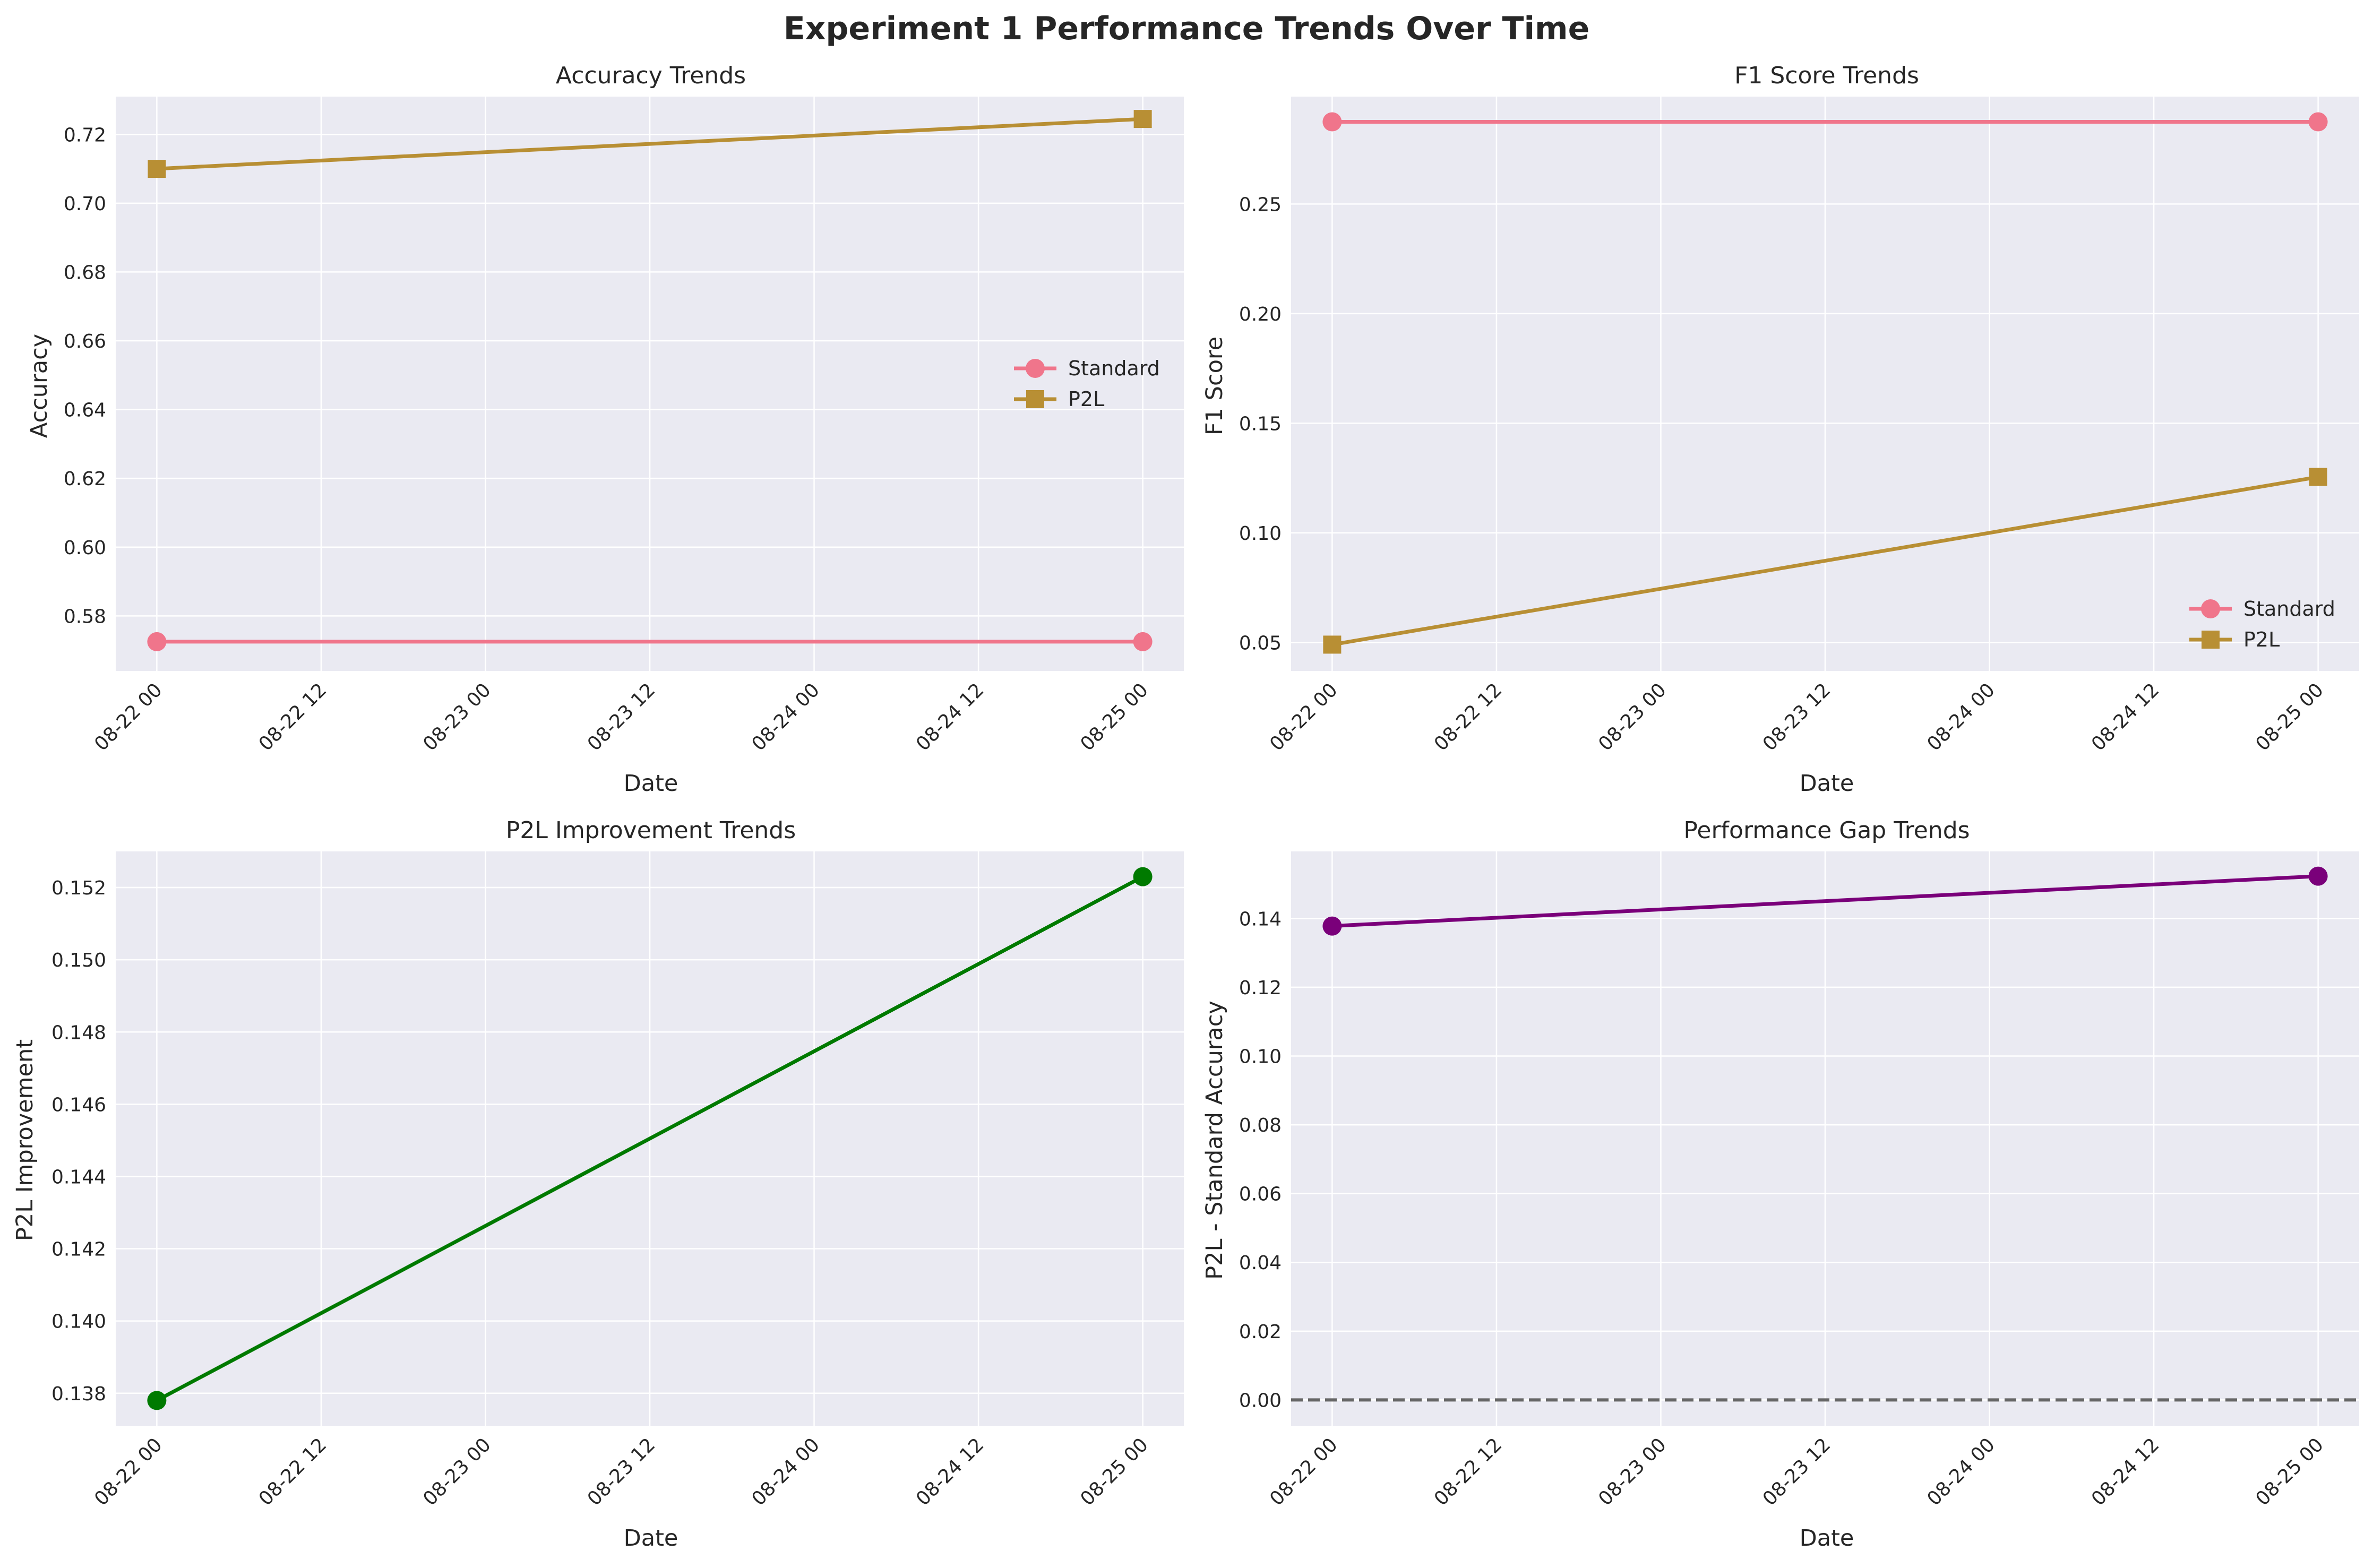 This screenshot has height=1568, width=2373. Describe the element at coordinates (1260, 205) in the screenshot. I see `y-tick-label: 0.25` at that location.